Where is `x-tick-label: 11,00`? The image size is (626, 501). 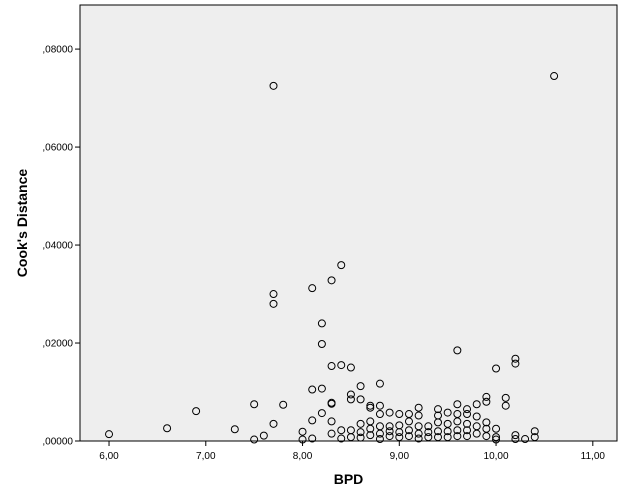
x-tick-label: 11,00 is located at coordinates (593, 456).